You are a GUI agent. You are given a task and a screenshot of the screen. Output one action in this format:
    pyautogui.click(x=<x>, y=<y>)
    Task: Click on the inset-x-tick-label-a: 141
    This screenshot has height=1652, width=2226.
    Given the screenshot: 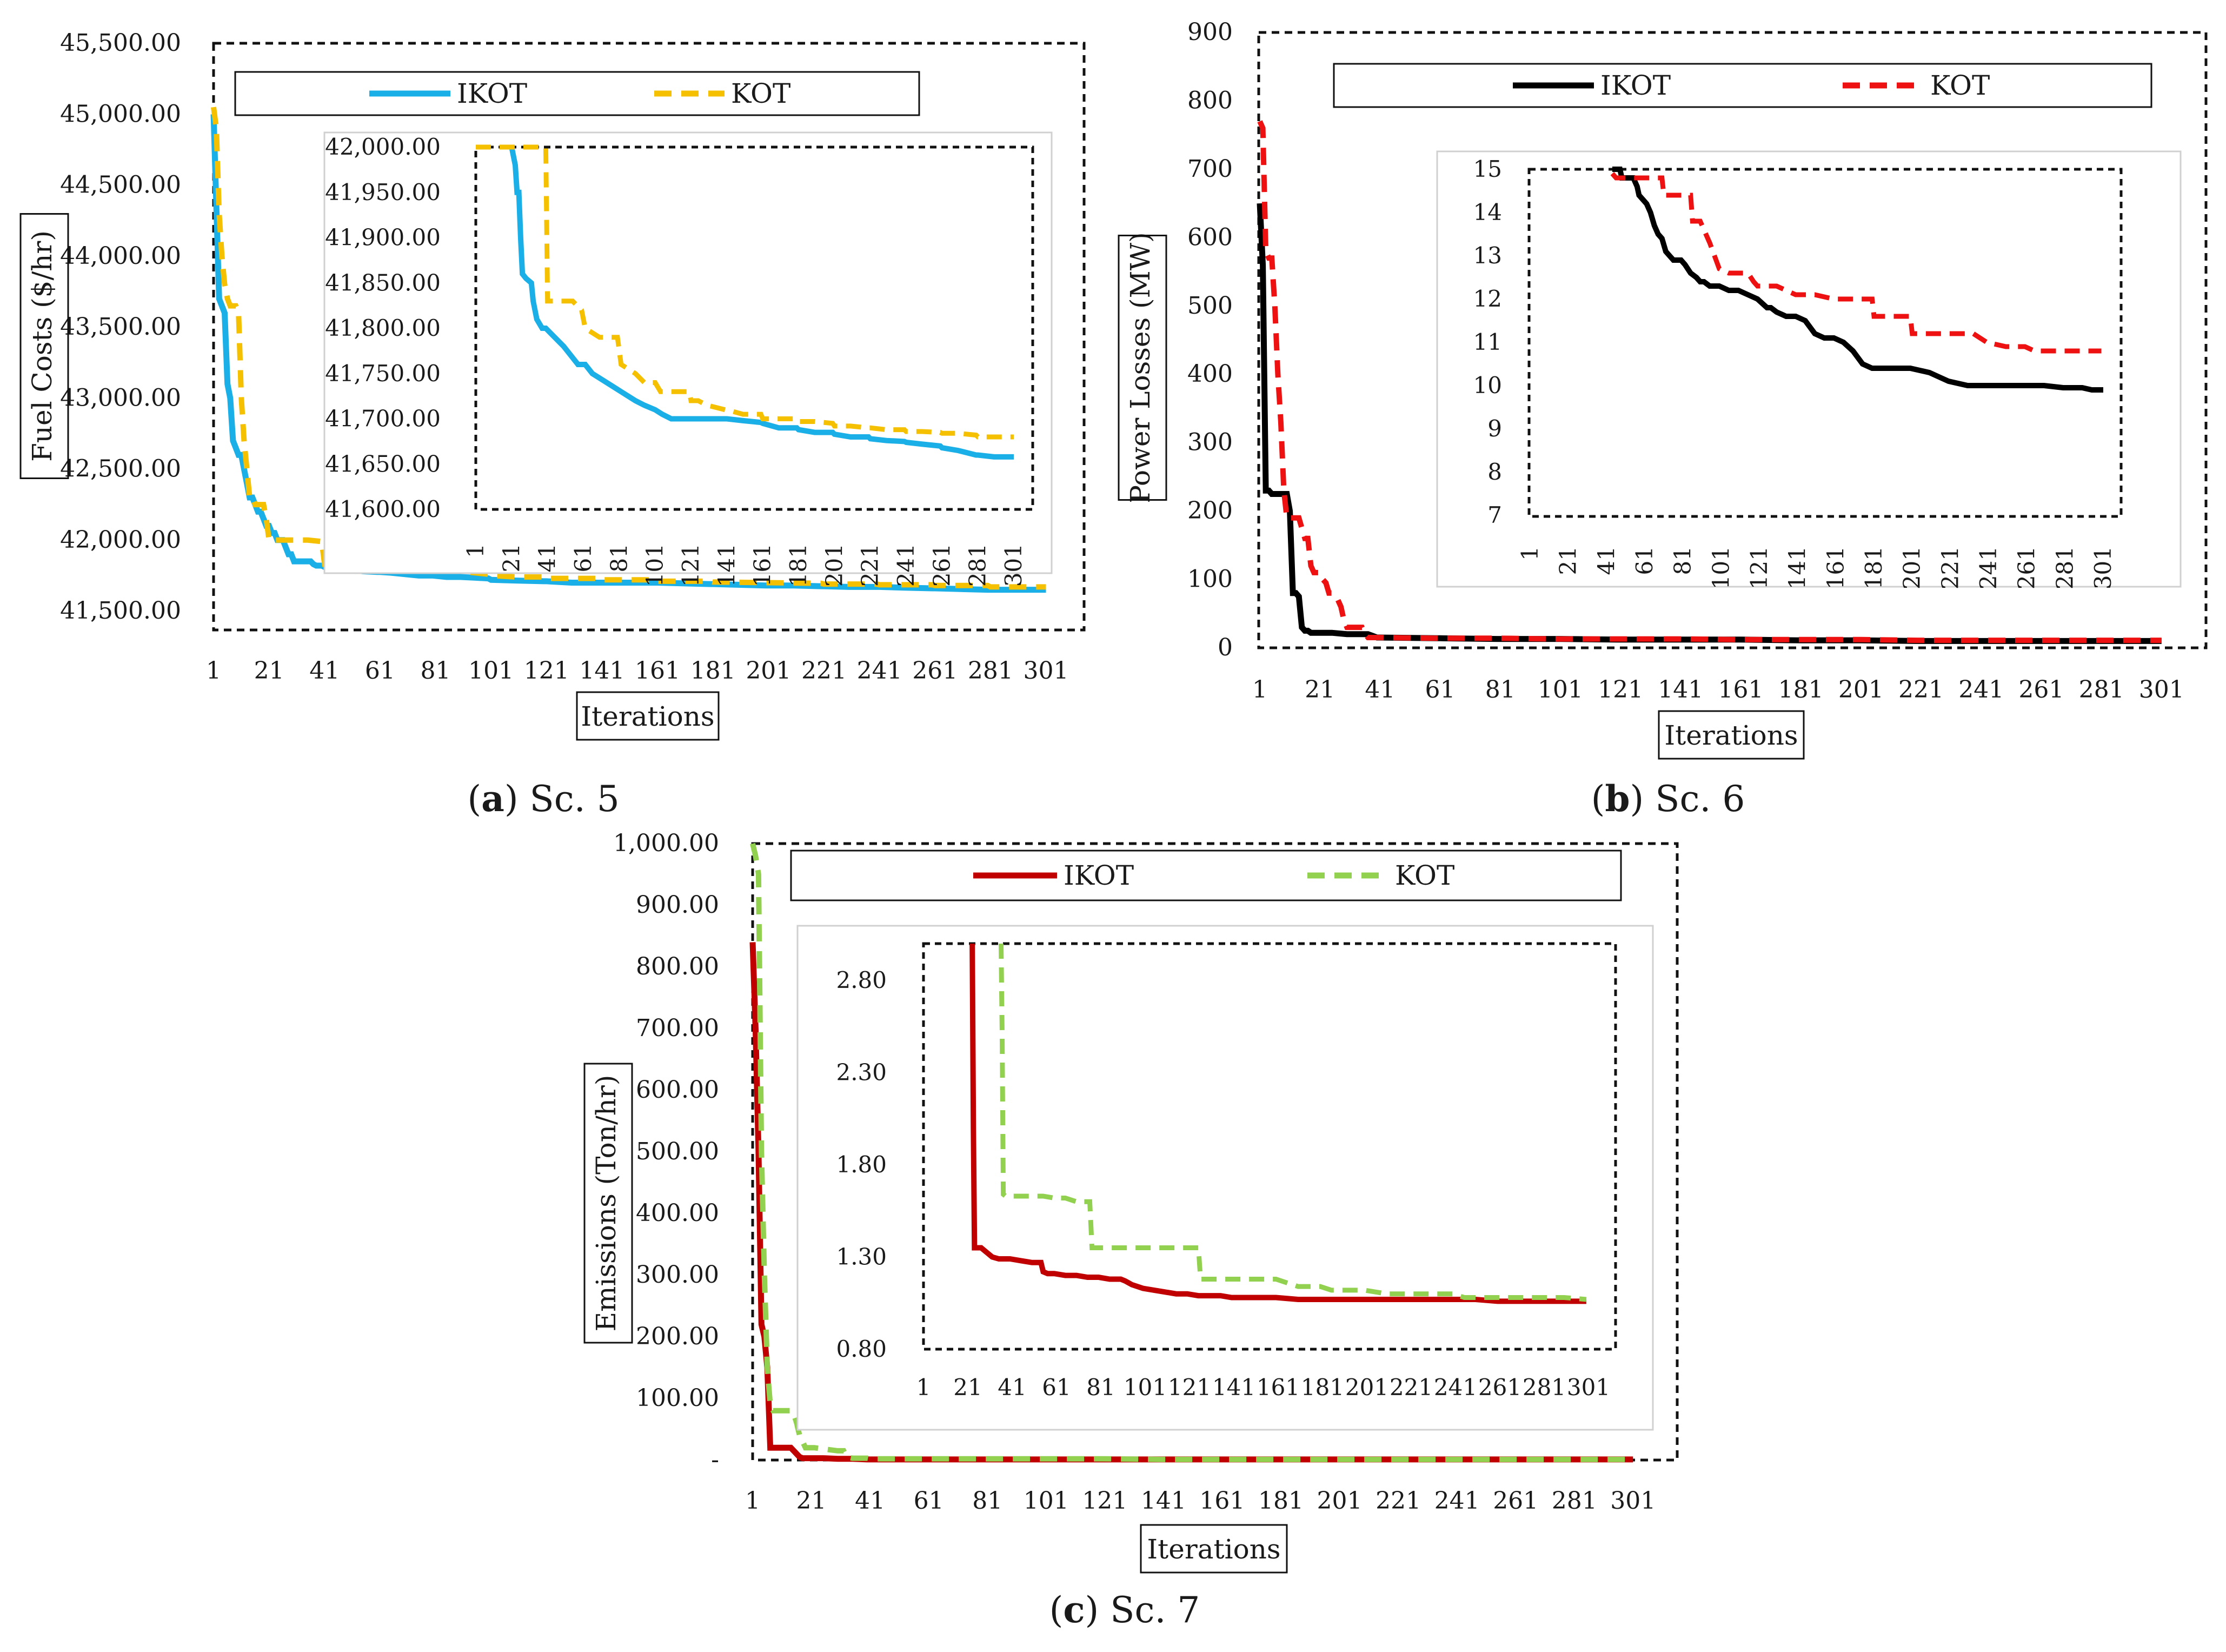 What is the action you would take?
    pyautogui.click(x=726, y=565)
    